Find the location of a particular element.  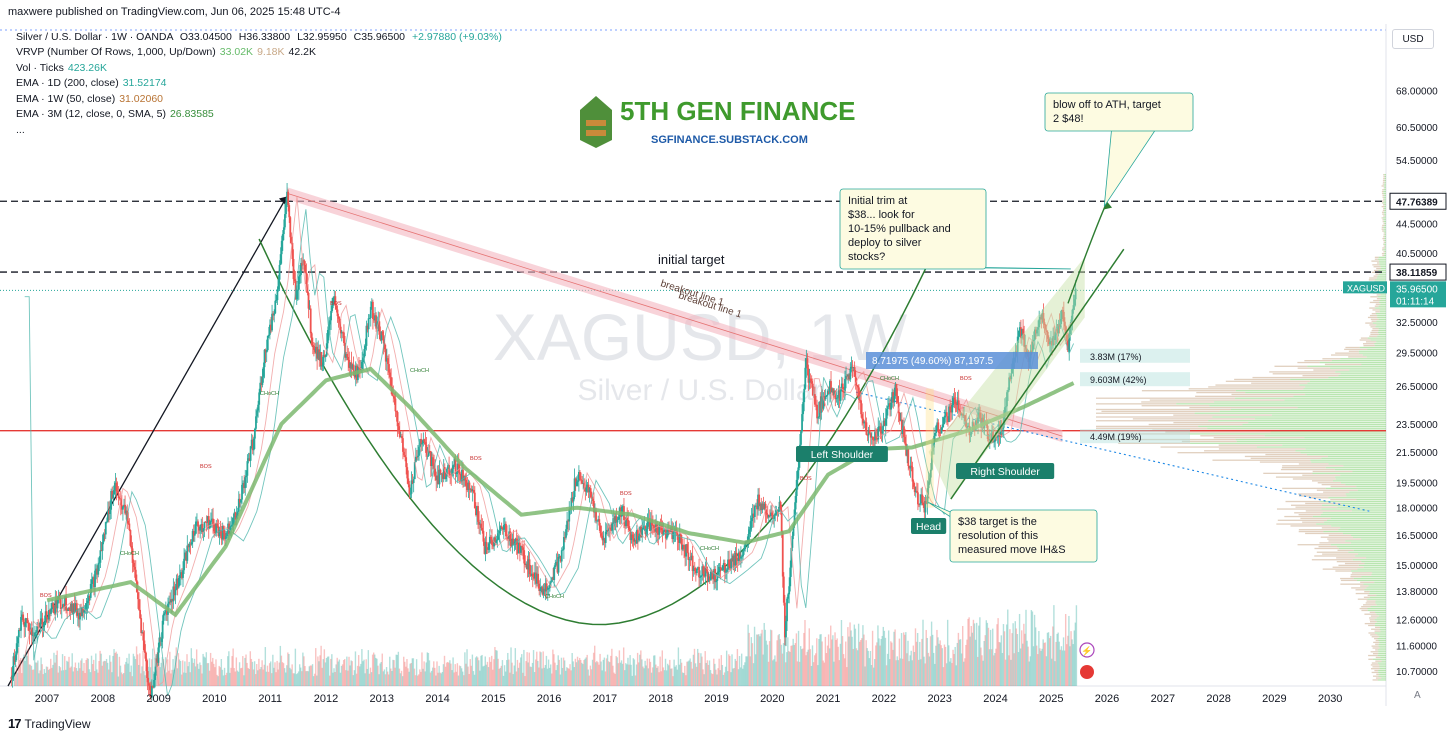

x-tick-label: 2024 is located at coordinates (995, 699).